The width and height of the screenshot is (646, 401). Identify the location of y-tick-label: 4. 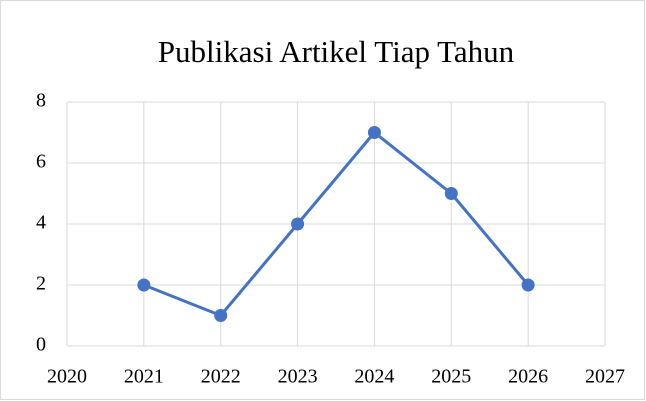
(41, 223).